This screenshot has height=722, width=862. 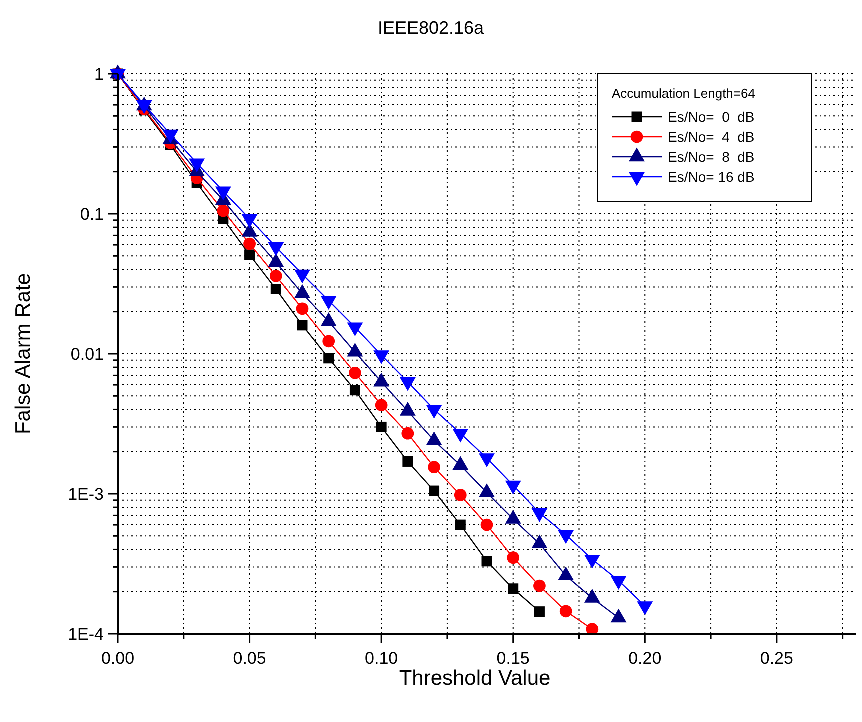 What do you see at coordinates (23, 354) in the screenshot?
I see `y-axis-title: False Alarm Rate` at bounding box center [23, 354].